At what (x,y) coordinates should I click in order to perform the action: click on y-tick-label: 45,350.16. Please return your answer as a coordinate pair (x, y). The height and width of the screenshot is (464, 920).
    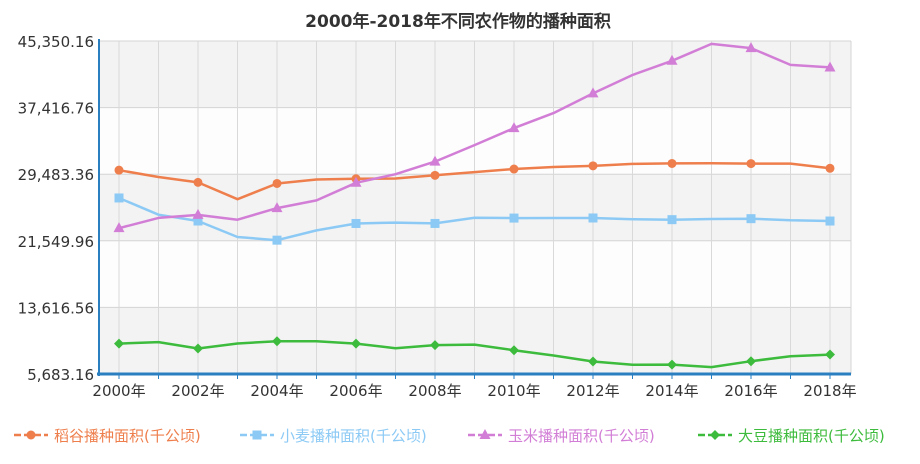
    Looking at the image, I should click on (56, 42).